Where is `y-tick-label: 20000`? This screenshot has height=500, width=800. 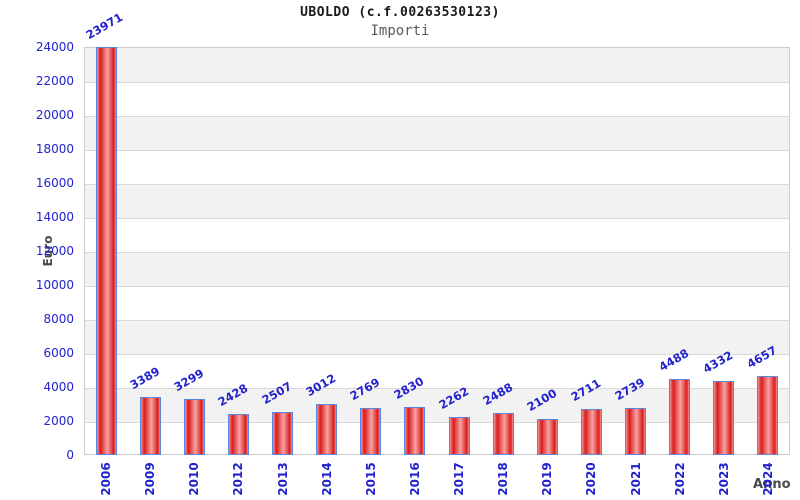
y-tick-label: 20000 is located at coordinates (54, 115).